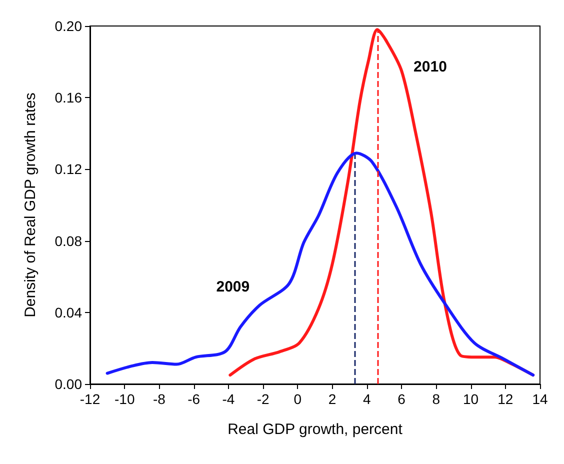 The width and height of the screenshot is (564, 464). Describe the element at coordinates (316, 429) in the screenshot. I see `x-axis-title: Real GDP growth, percent` at that location.